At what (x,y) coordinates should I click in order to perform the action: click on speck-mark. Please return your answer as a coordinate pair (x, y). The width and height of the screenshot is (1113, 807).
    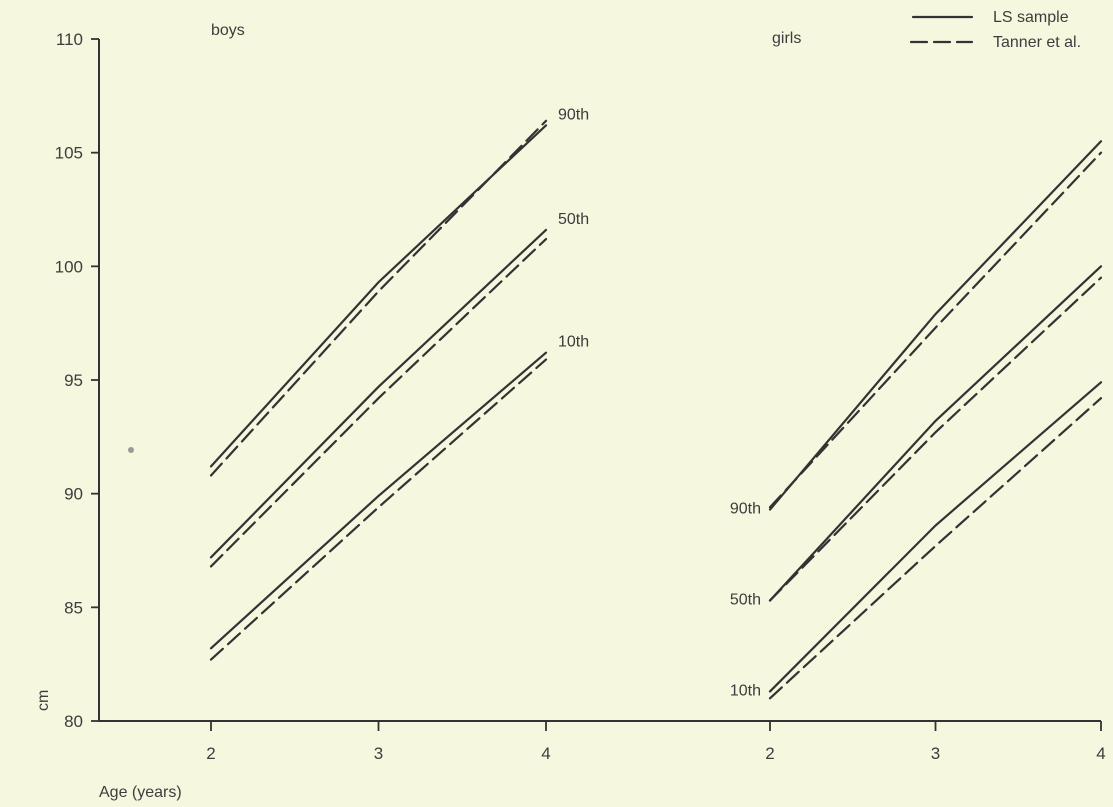
    Looking at the image, I should click on (131, 450).